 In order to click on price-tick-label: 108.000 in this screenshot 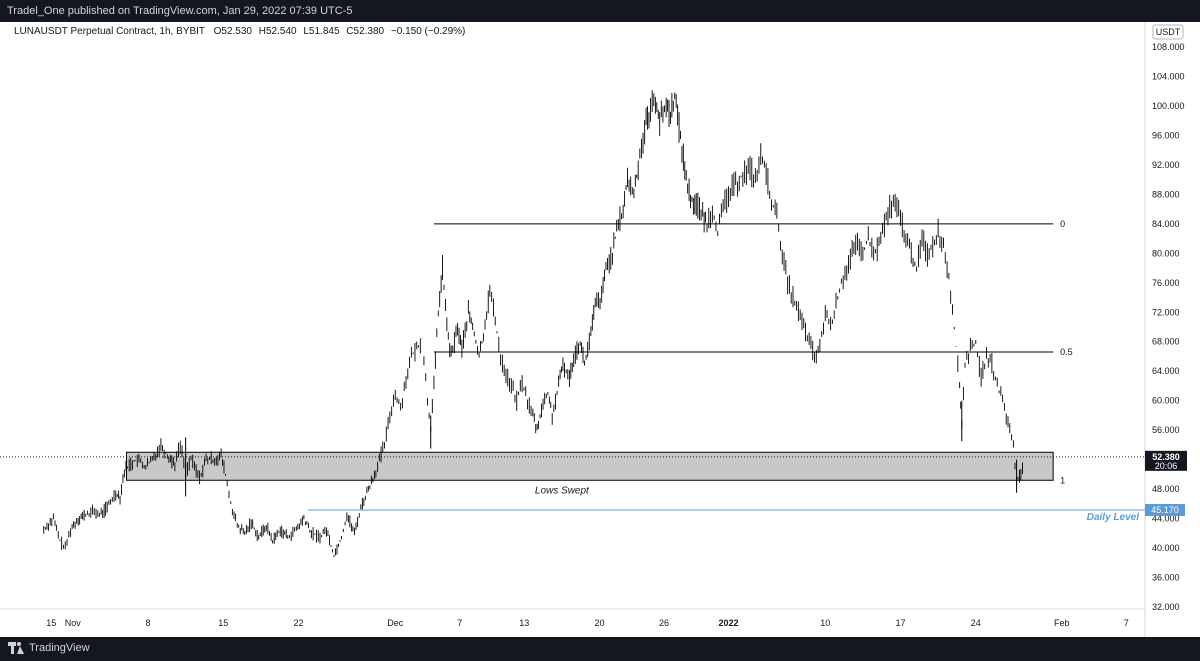, I will do `click(1168, 47)`.